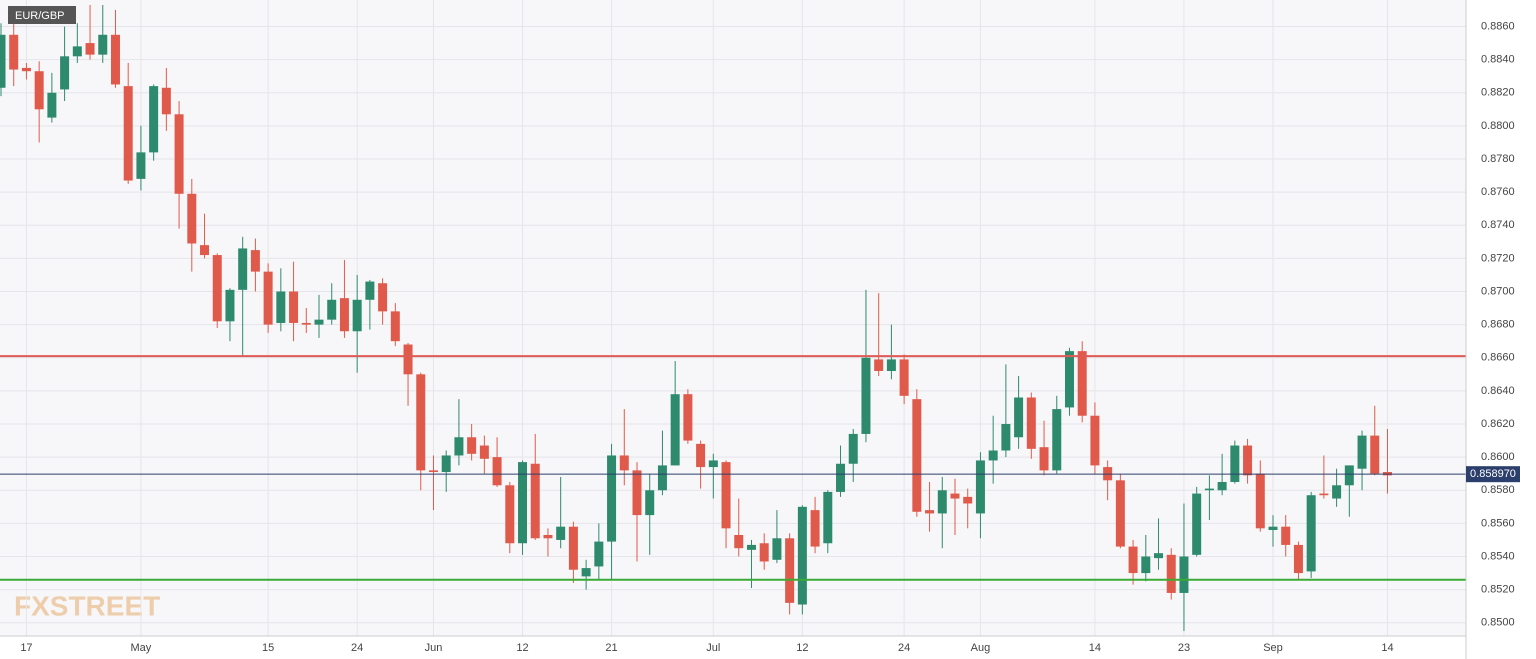 The width and height of the screenshot is (1536, 659). What do you see at coordinates (434, 648) in the screenshot?
I see `x-tick-label: Jun` at bounding box center [434, 648].